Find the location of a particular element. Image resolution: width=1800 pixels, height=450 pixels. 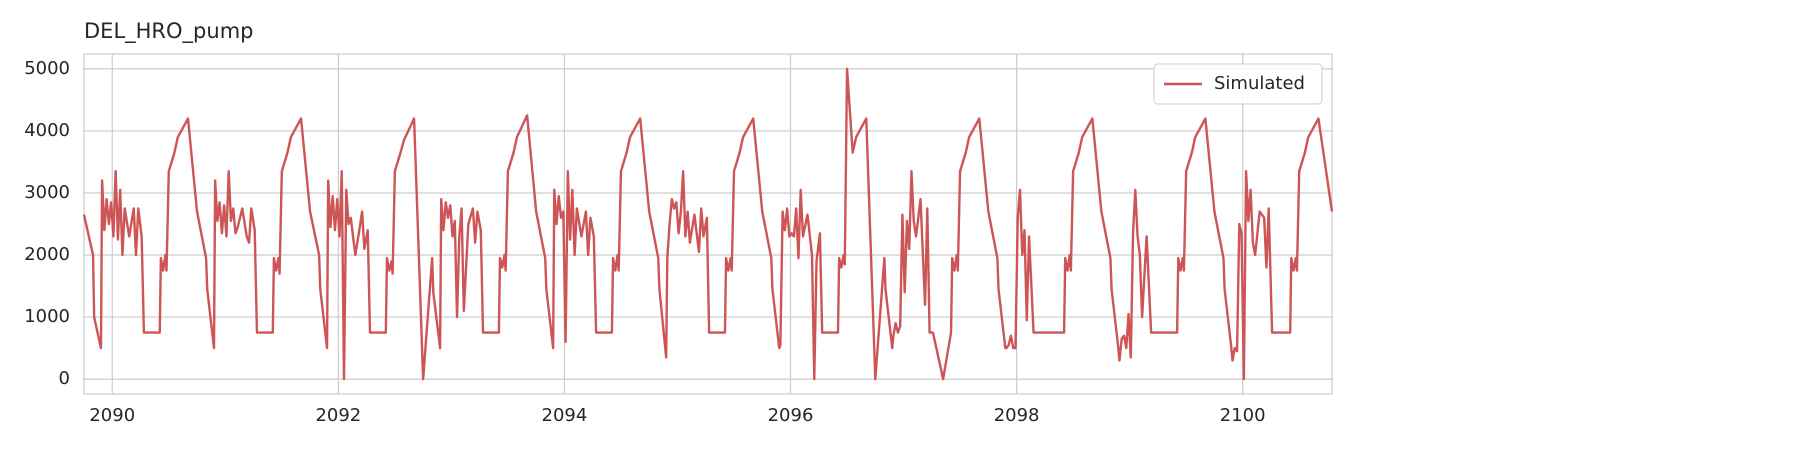

y-tick-label: 0 is located at coordinates (64, 378).